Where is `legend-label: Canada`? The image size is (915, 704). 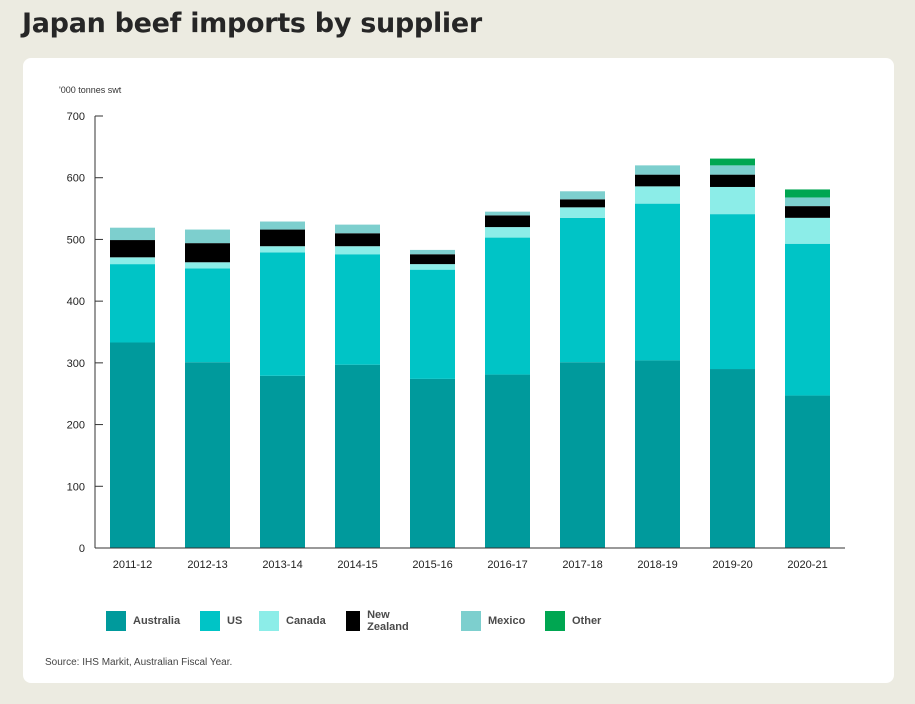 legend-label: Canada is located at coordinates (306, 621).